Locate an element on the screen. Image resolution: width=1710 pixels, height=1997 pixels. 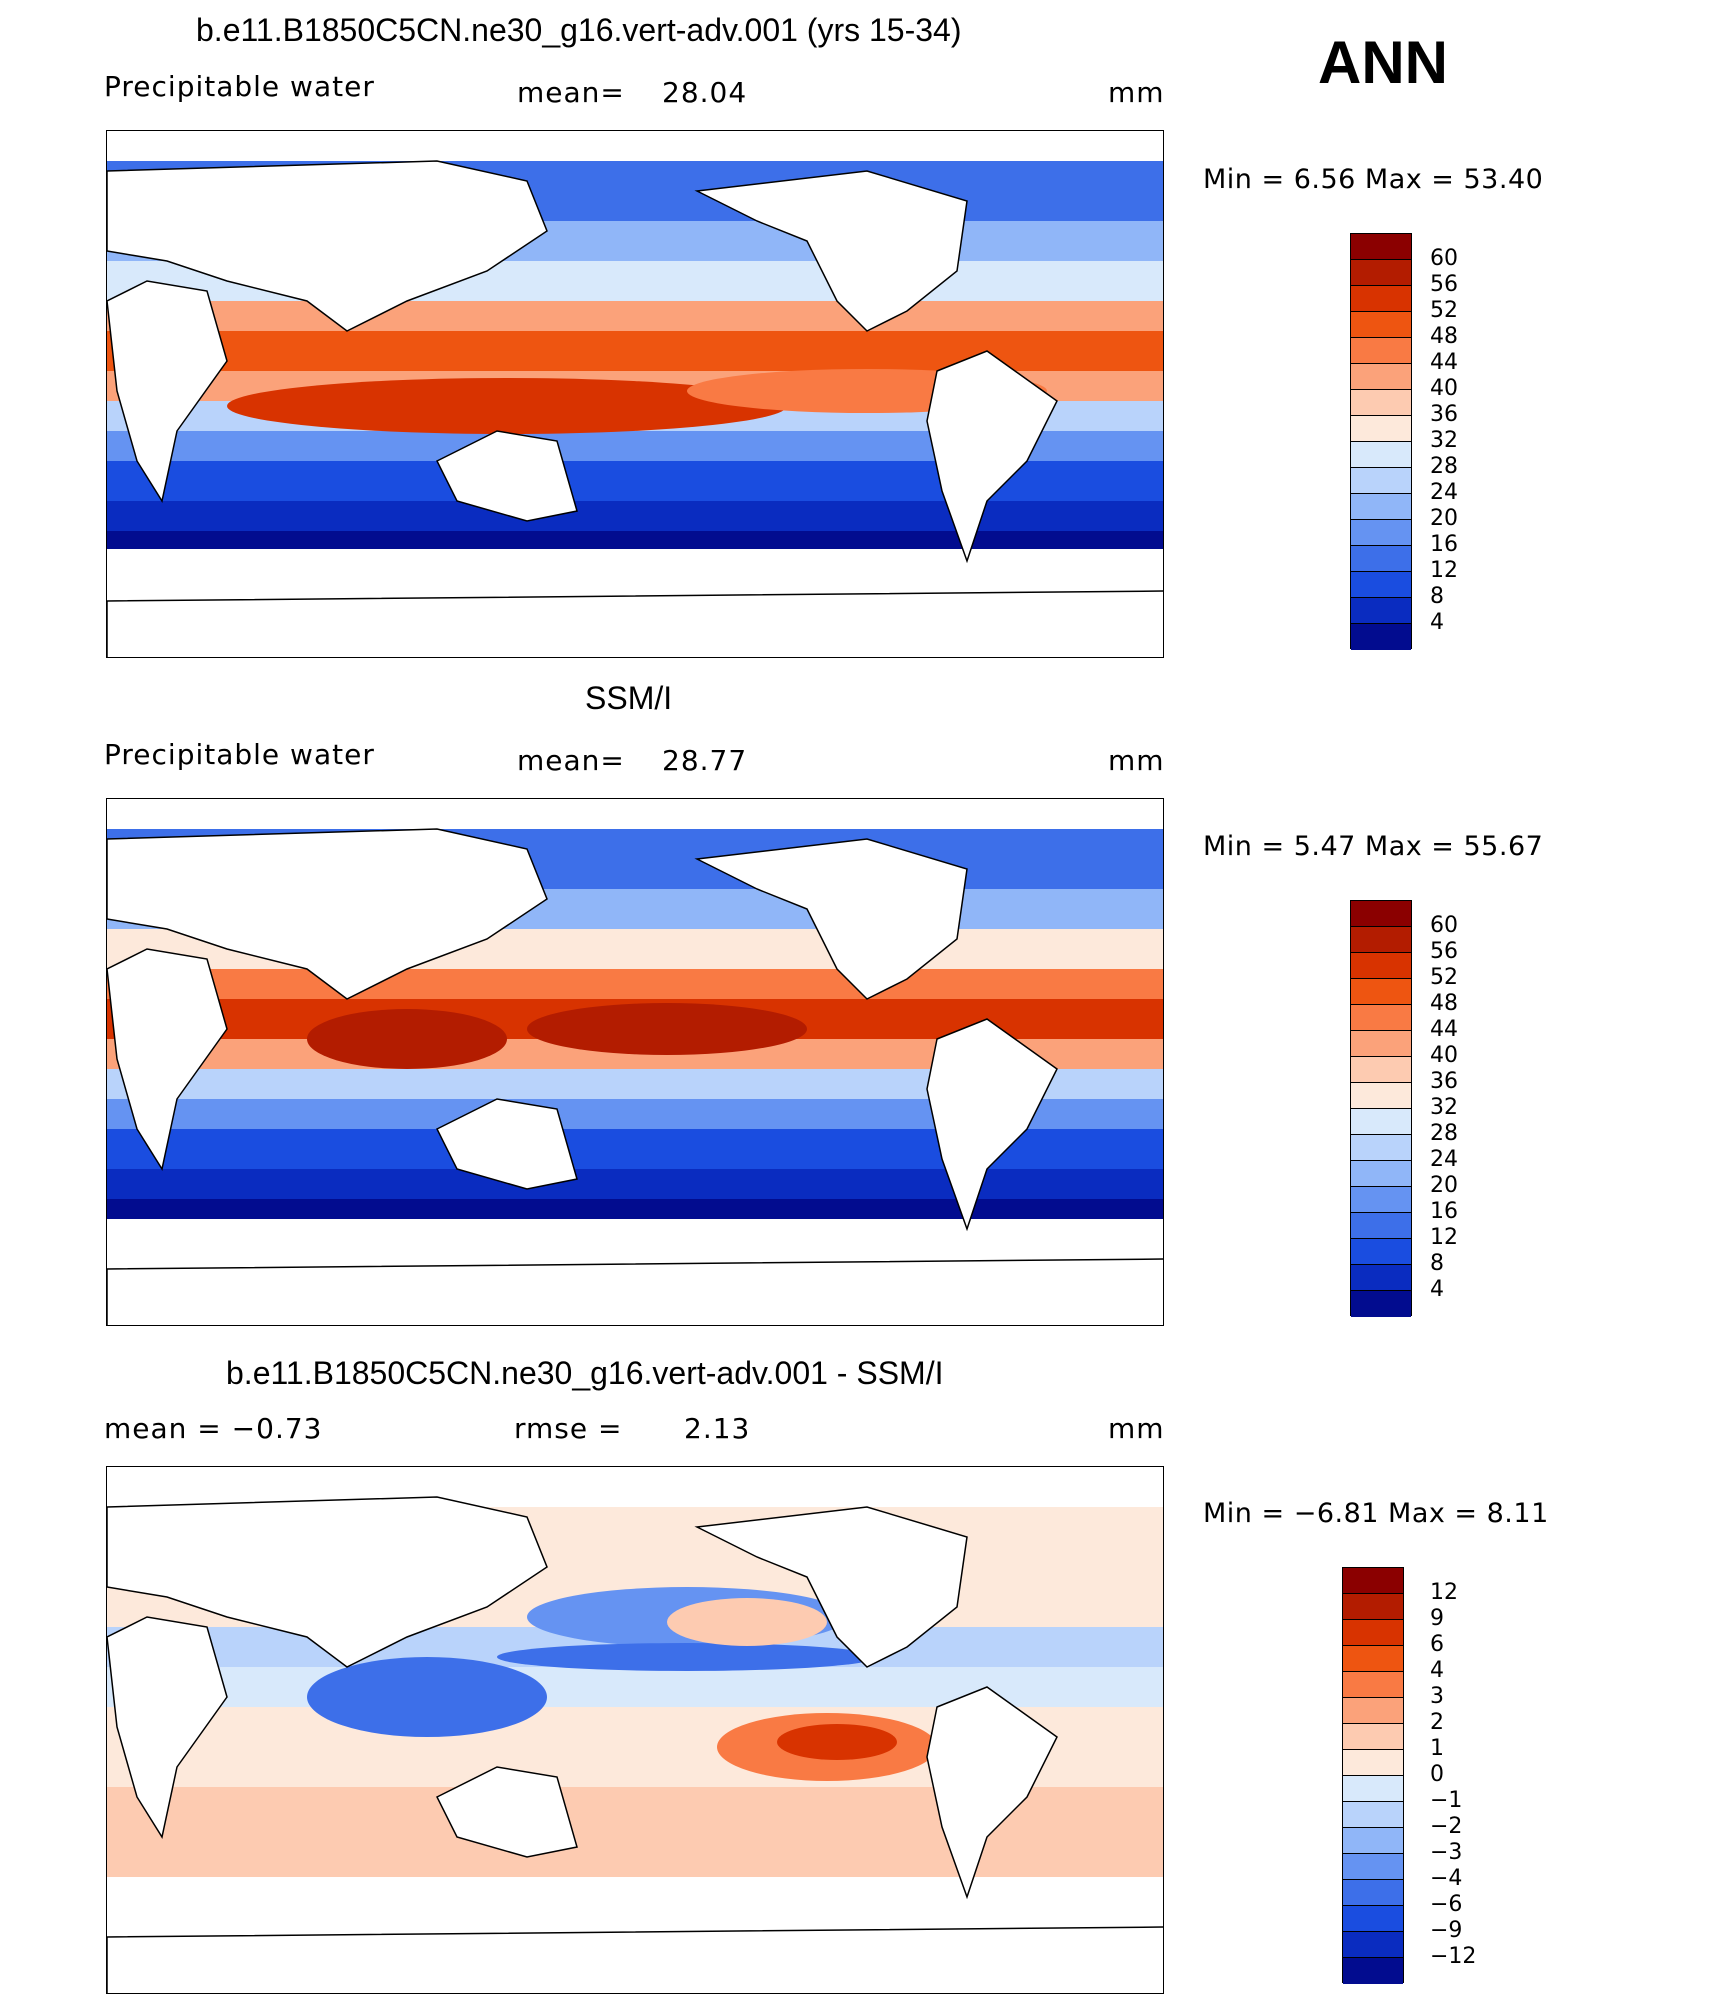
panel-1-mean-value: 28.04 is located at coordinates (705, 92).